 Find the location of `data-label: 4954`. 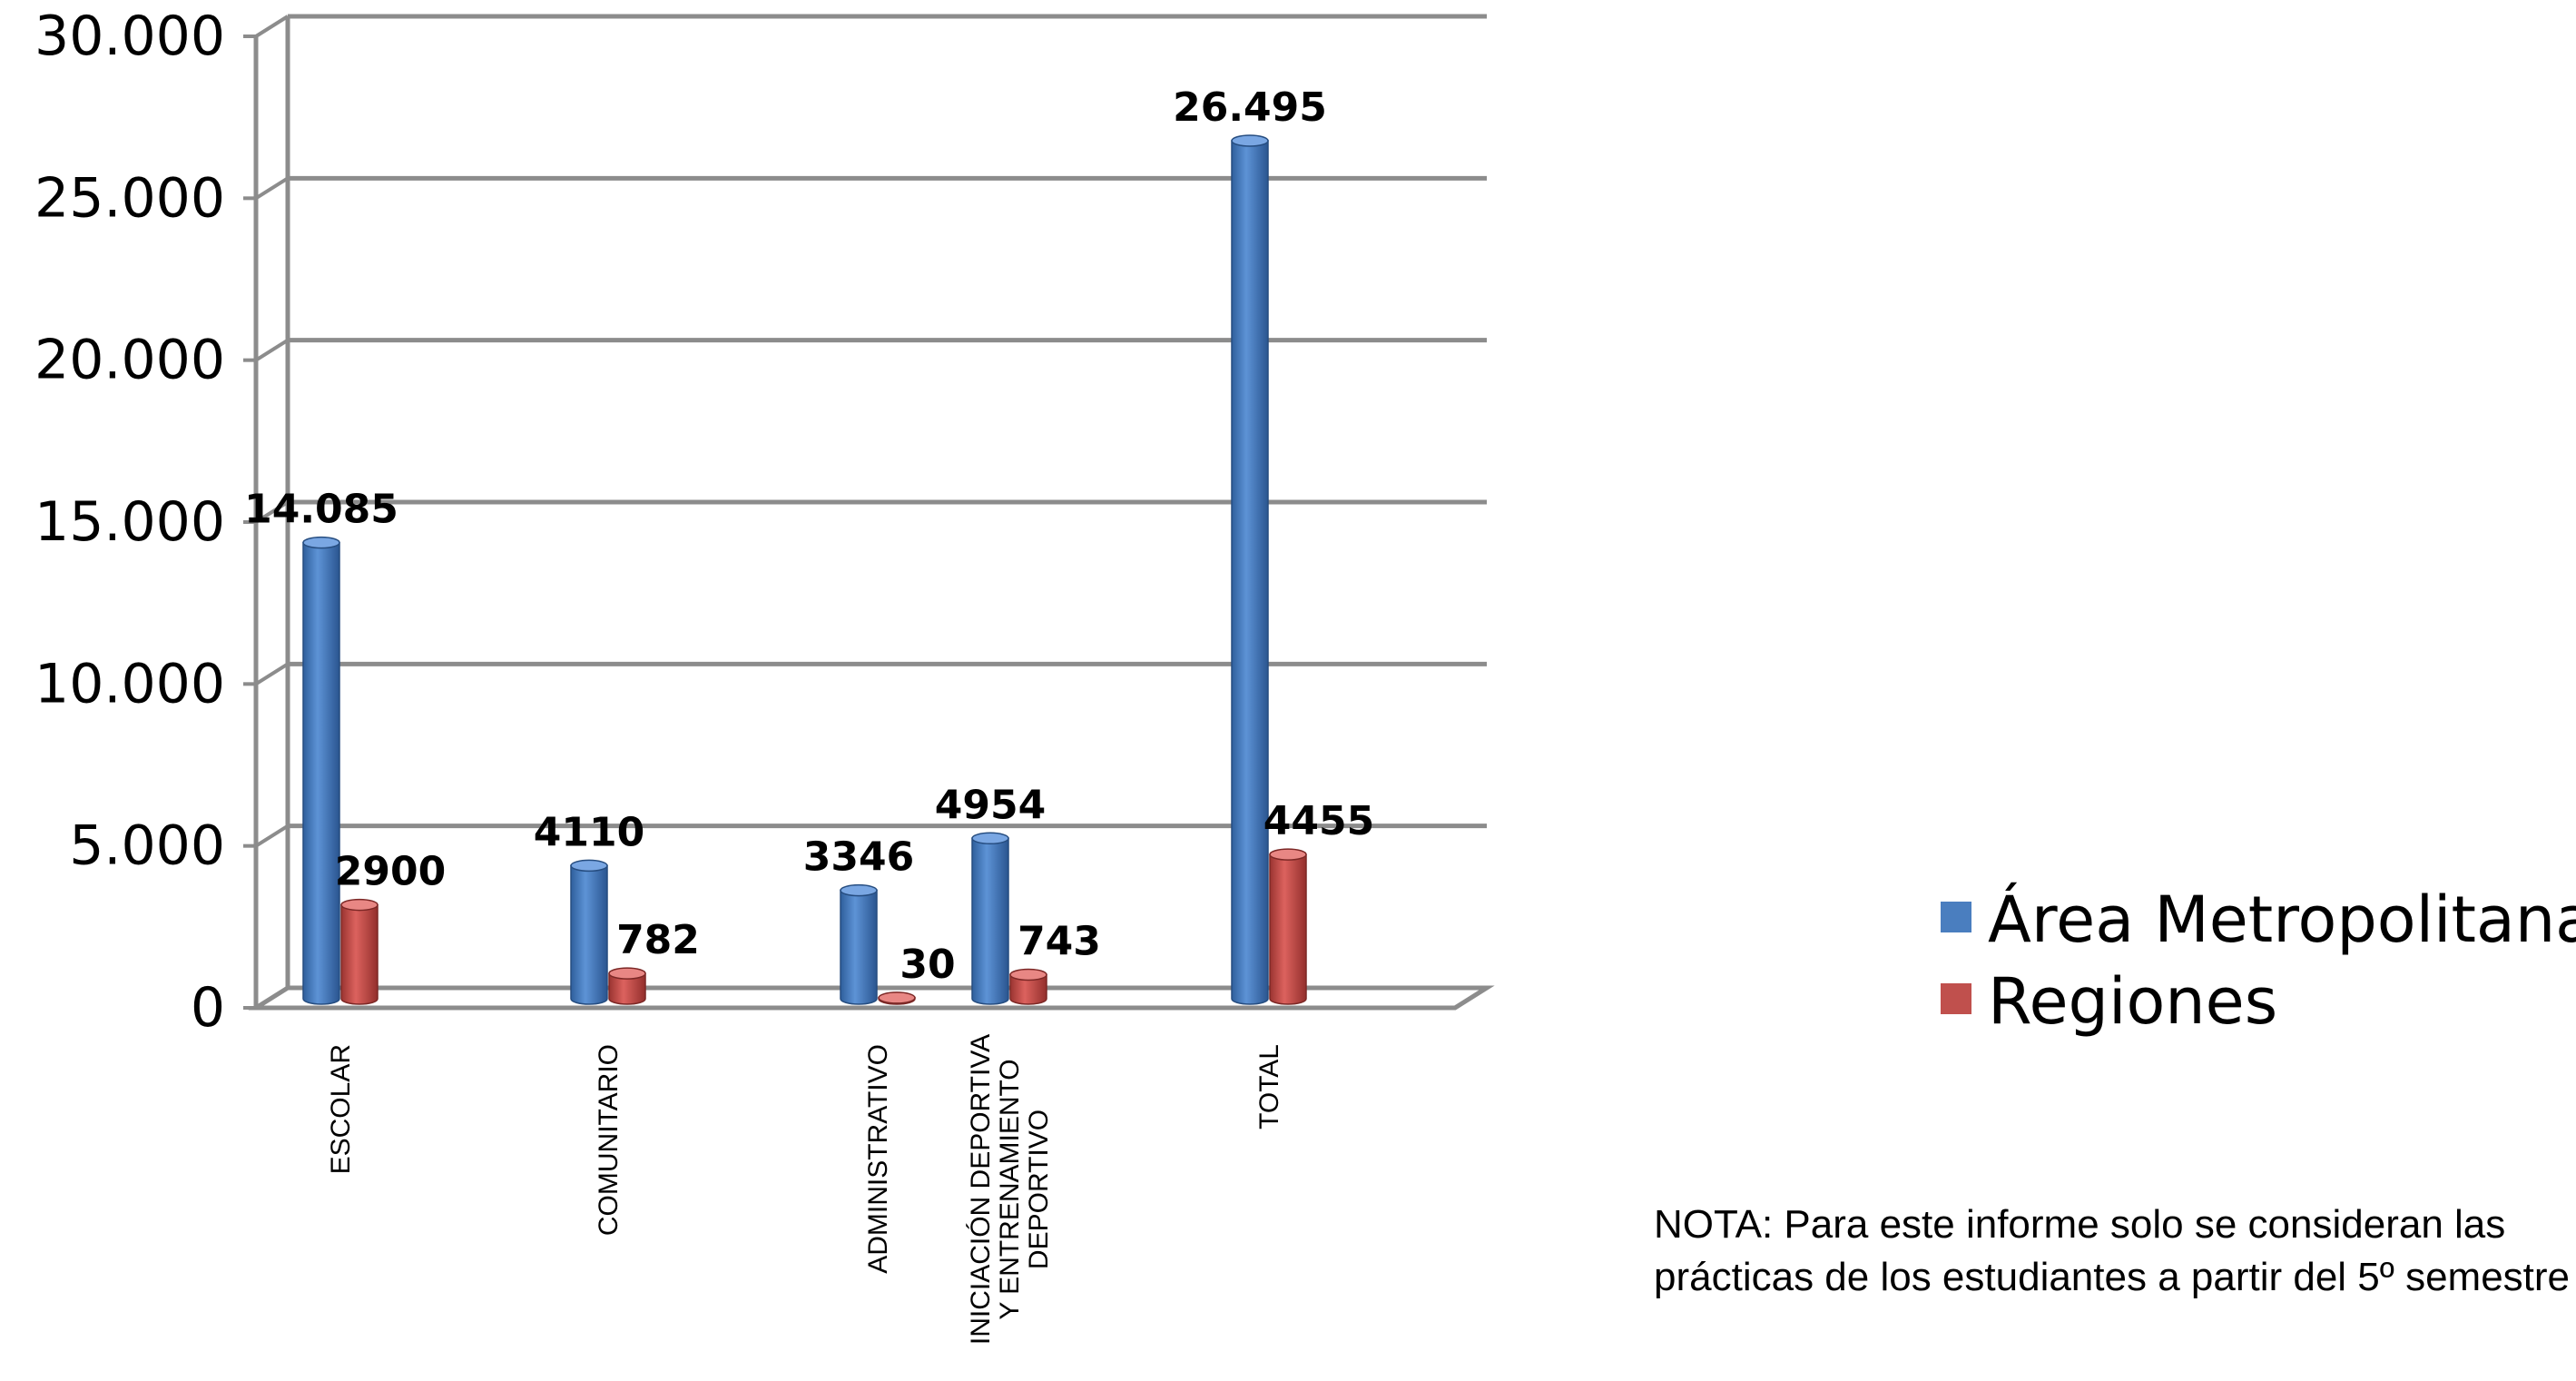

data-label: 4954 is located at coordinates (991, 805).